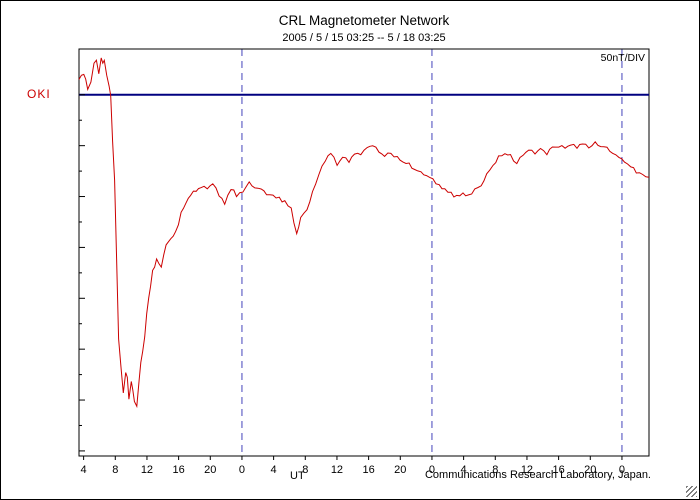 Image resolution: width=700 pixels, height=500 pixels. Describe the element at coordinates (622, 58) in the screenshot. I see `scale-per-div-label: 50nT/DIV` at that location.